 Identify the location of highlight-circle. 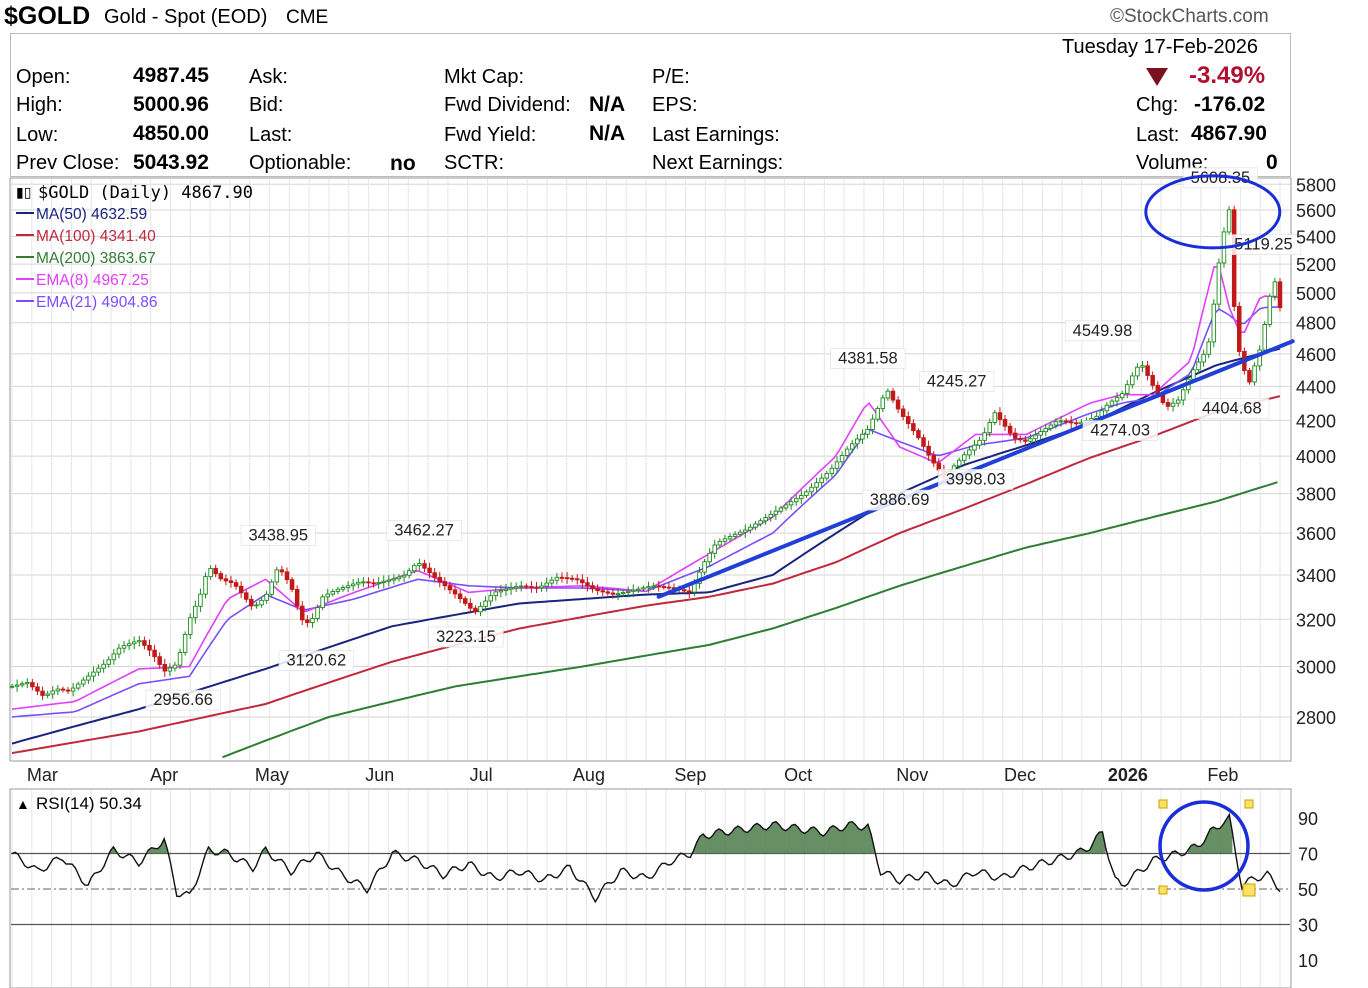
(1213, 212).